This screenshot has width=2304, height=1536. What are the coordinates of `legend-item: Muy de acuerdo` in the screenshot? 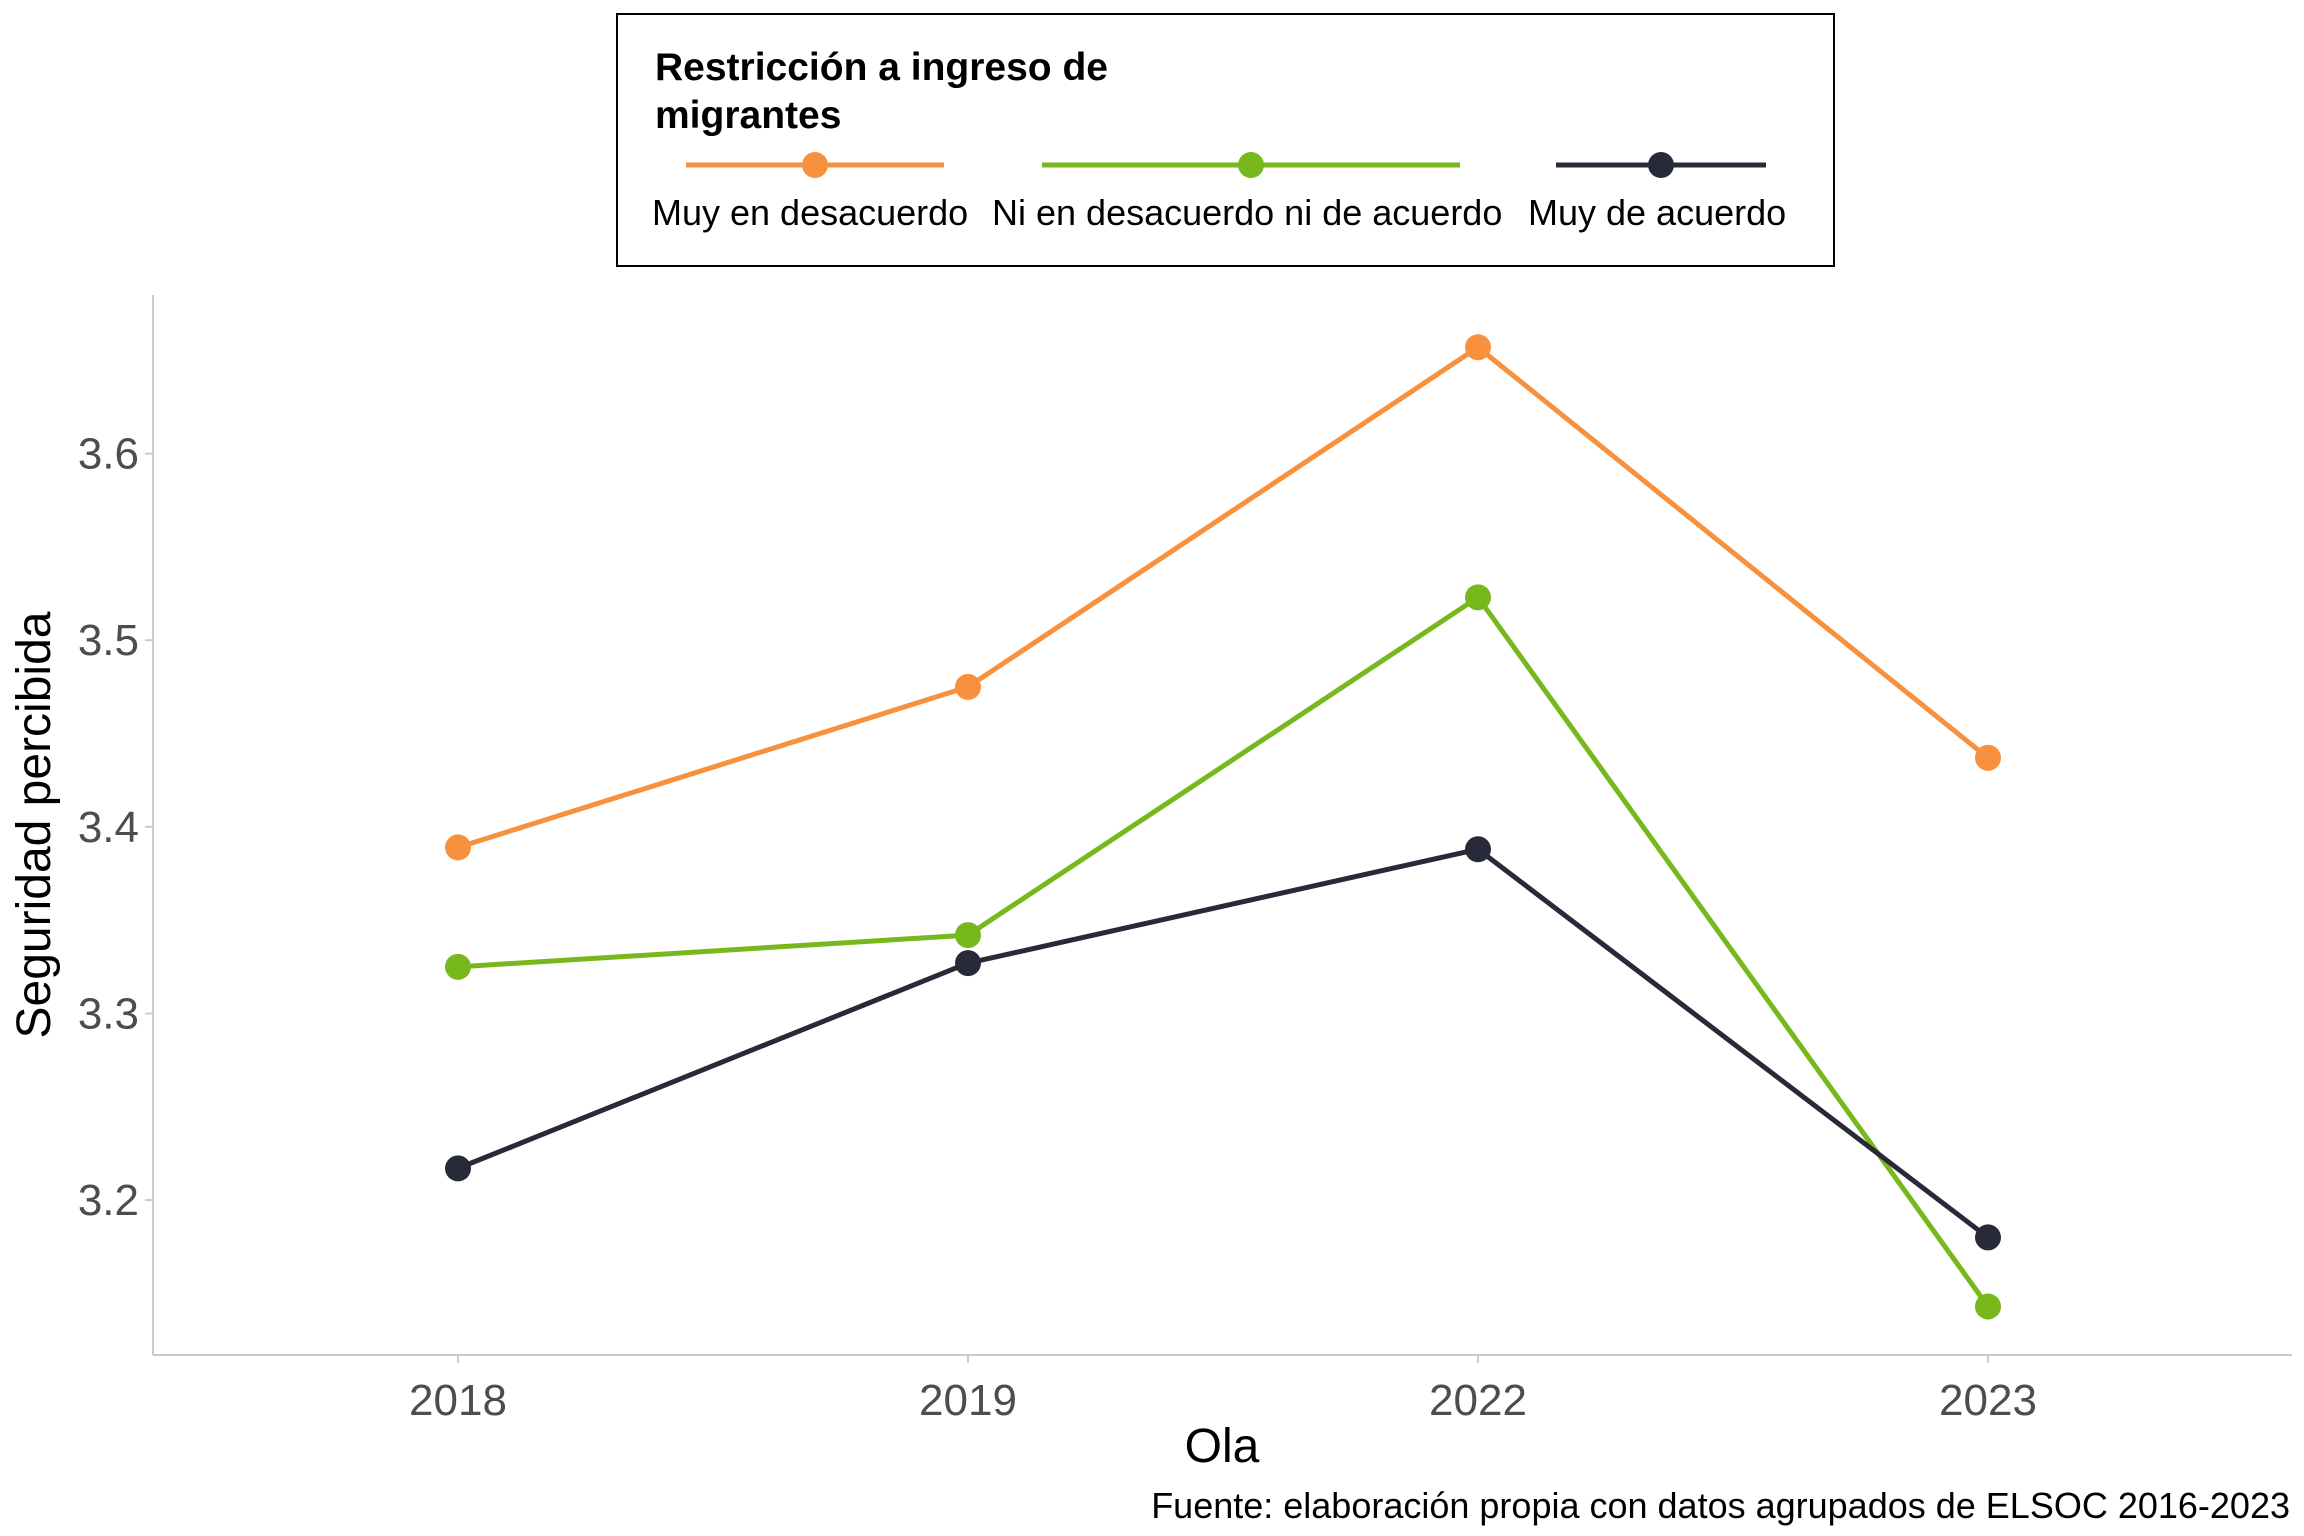 It's located at (1657, 192).